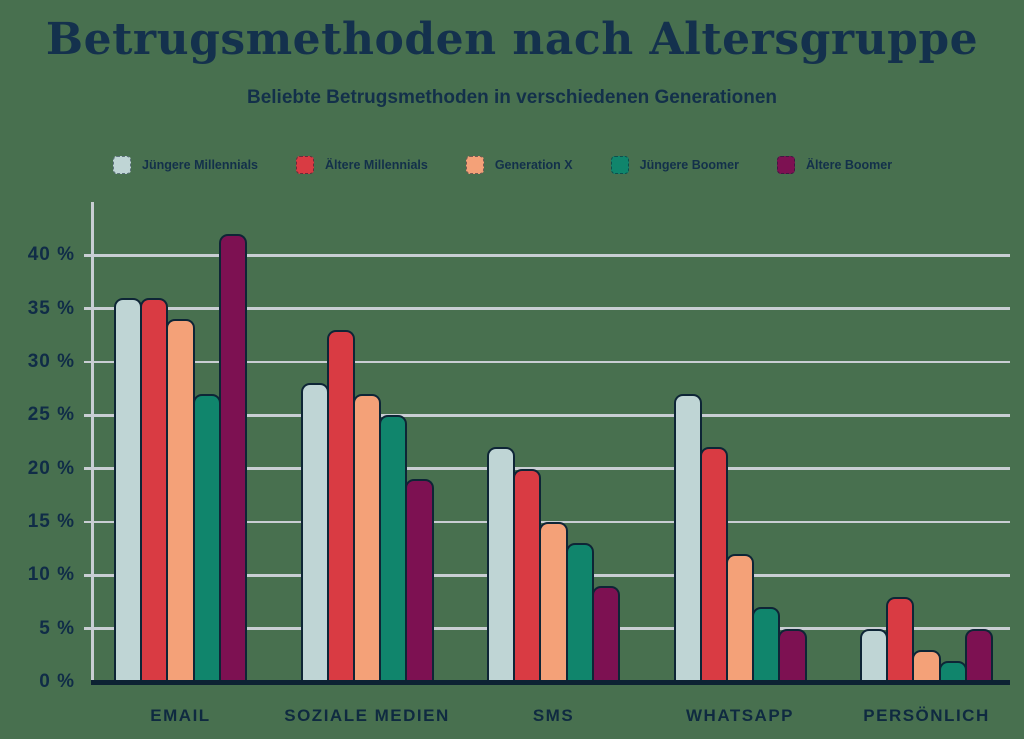  What do you see at coordinates (740, 715) in the screenshot?
I see `category-label: WHATSAPP` at bounding box center [740, 715].